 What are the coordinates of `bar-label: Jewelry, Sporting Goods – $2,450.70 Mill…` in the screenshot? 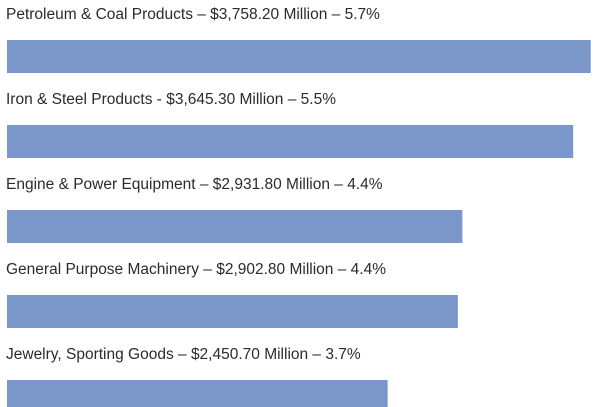 It's located at (183, 354).